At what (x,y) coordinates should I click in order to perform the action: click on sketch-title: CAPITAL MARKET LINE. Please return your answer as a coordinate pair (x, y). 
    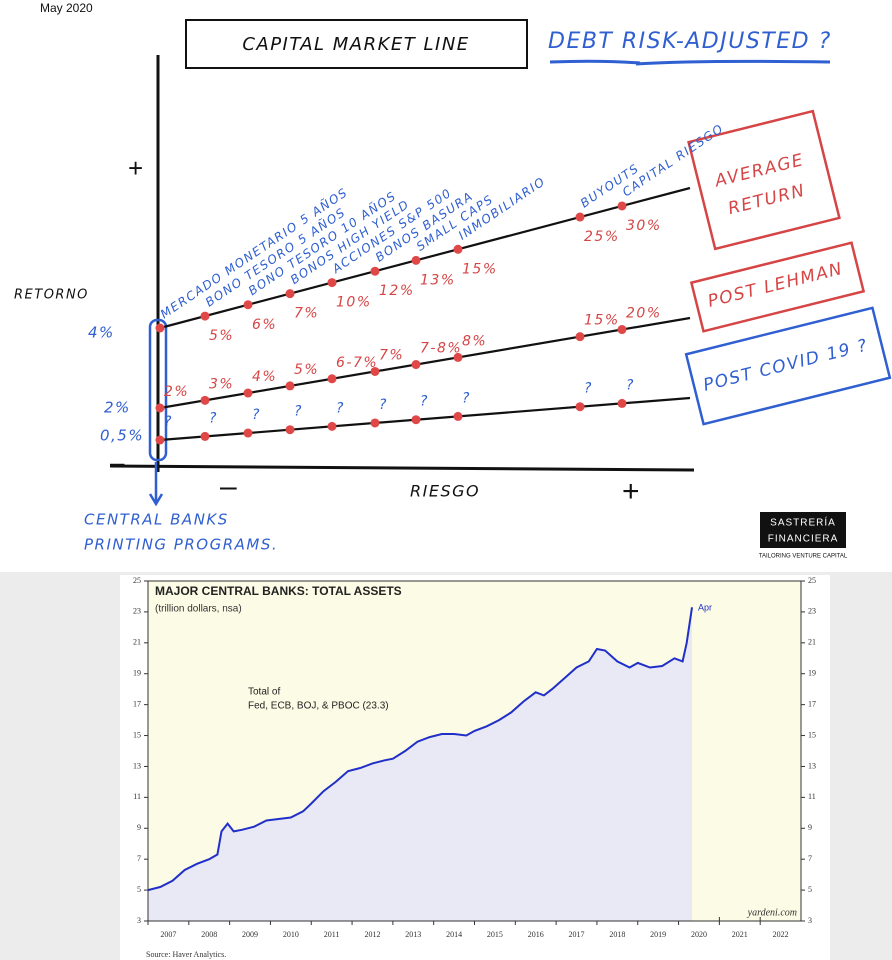
    Looking at the image, I should click on (355, 44).